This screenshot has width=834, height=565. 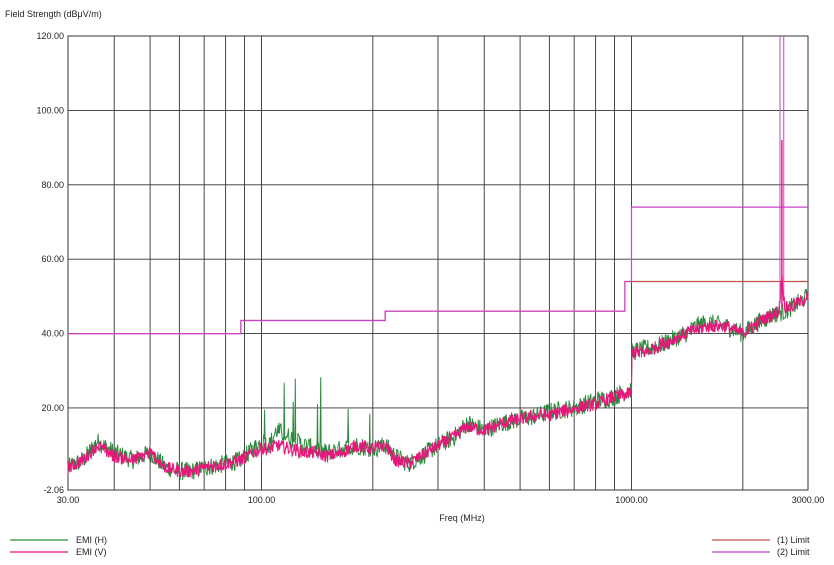 What do you see at coordinates (91, 540) in the screenshot?
I see `legend-label: EMI (H)` at bounding box center [91, 540].